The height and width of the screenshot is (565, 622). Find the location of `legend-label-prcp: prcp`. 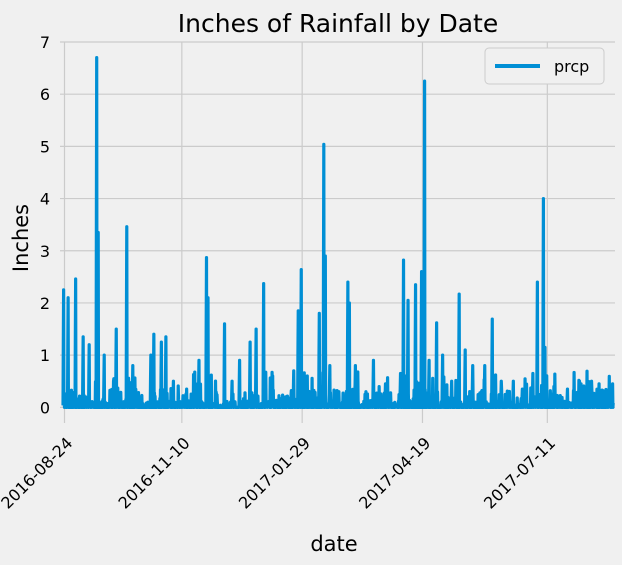

legend-label-prcp: prcp is located at coordinates (571, 66).